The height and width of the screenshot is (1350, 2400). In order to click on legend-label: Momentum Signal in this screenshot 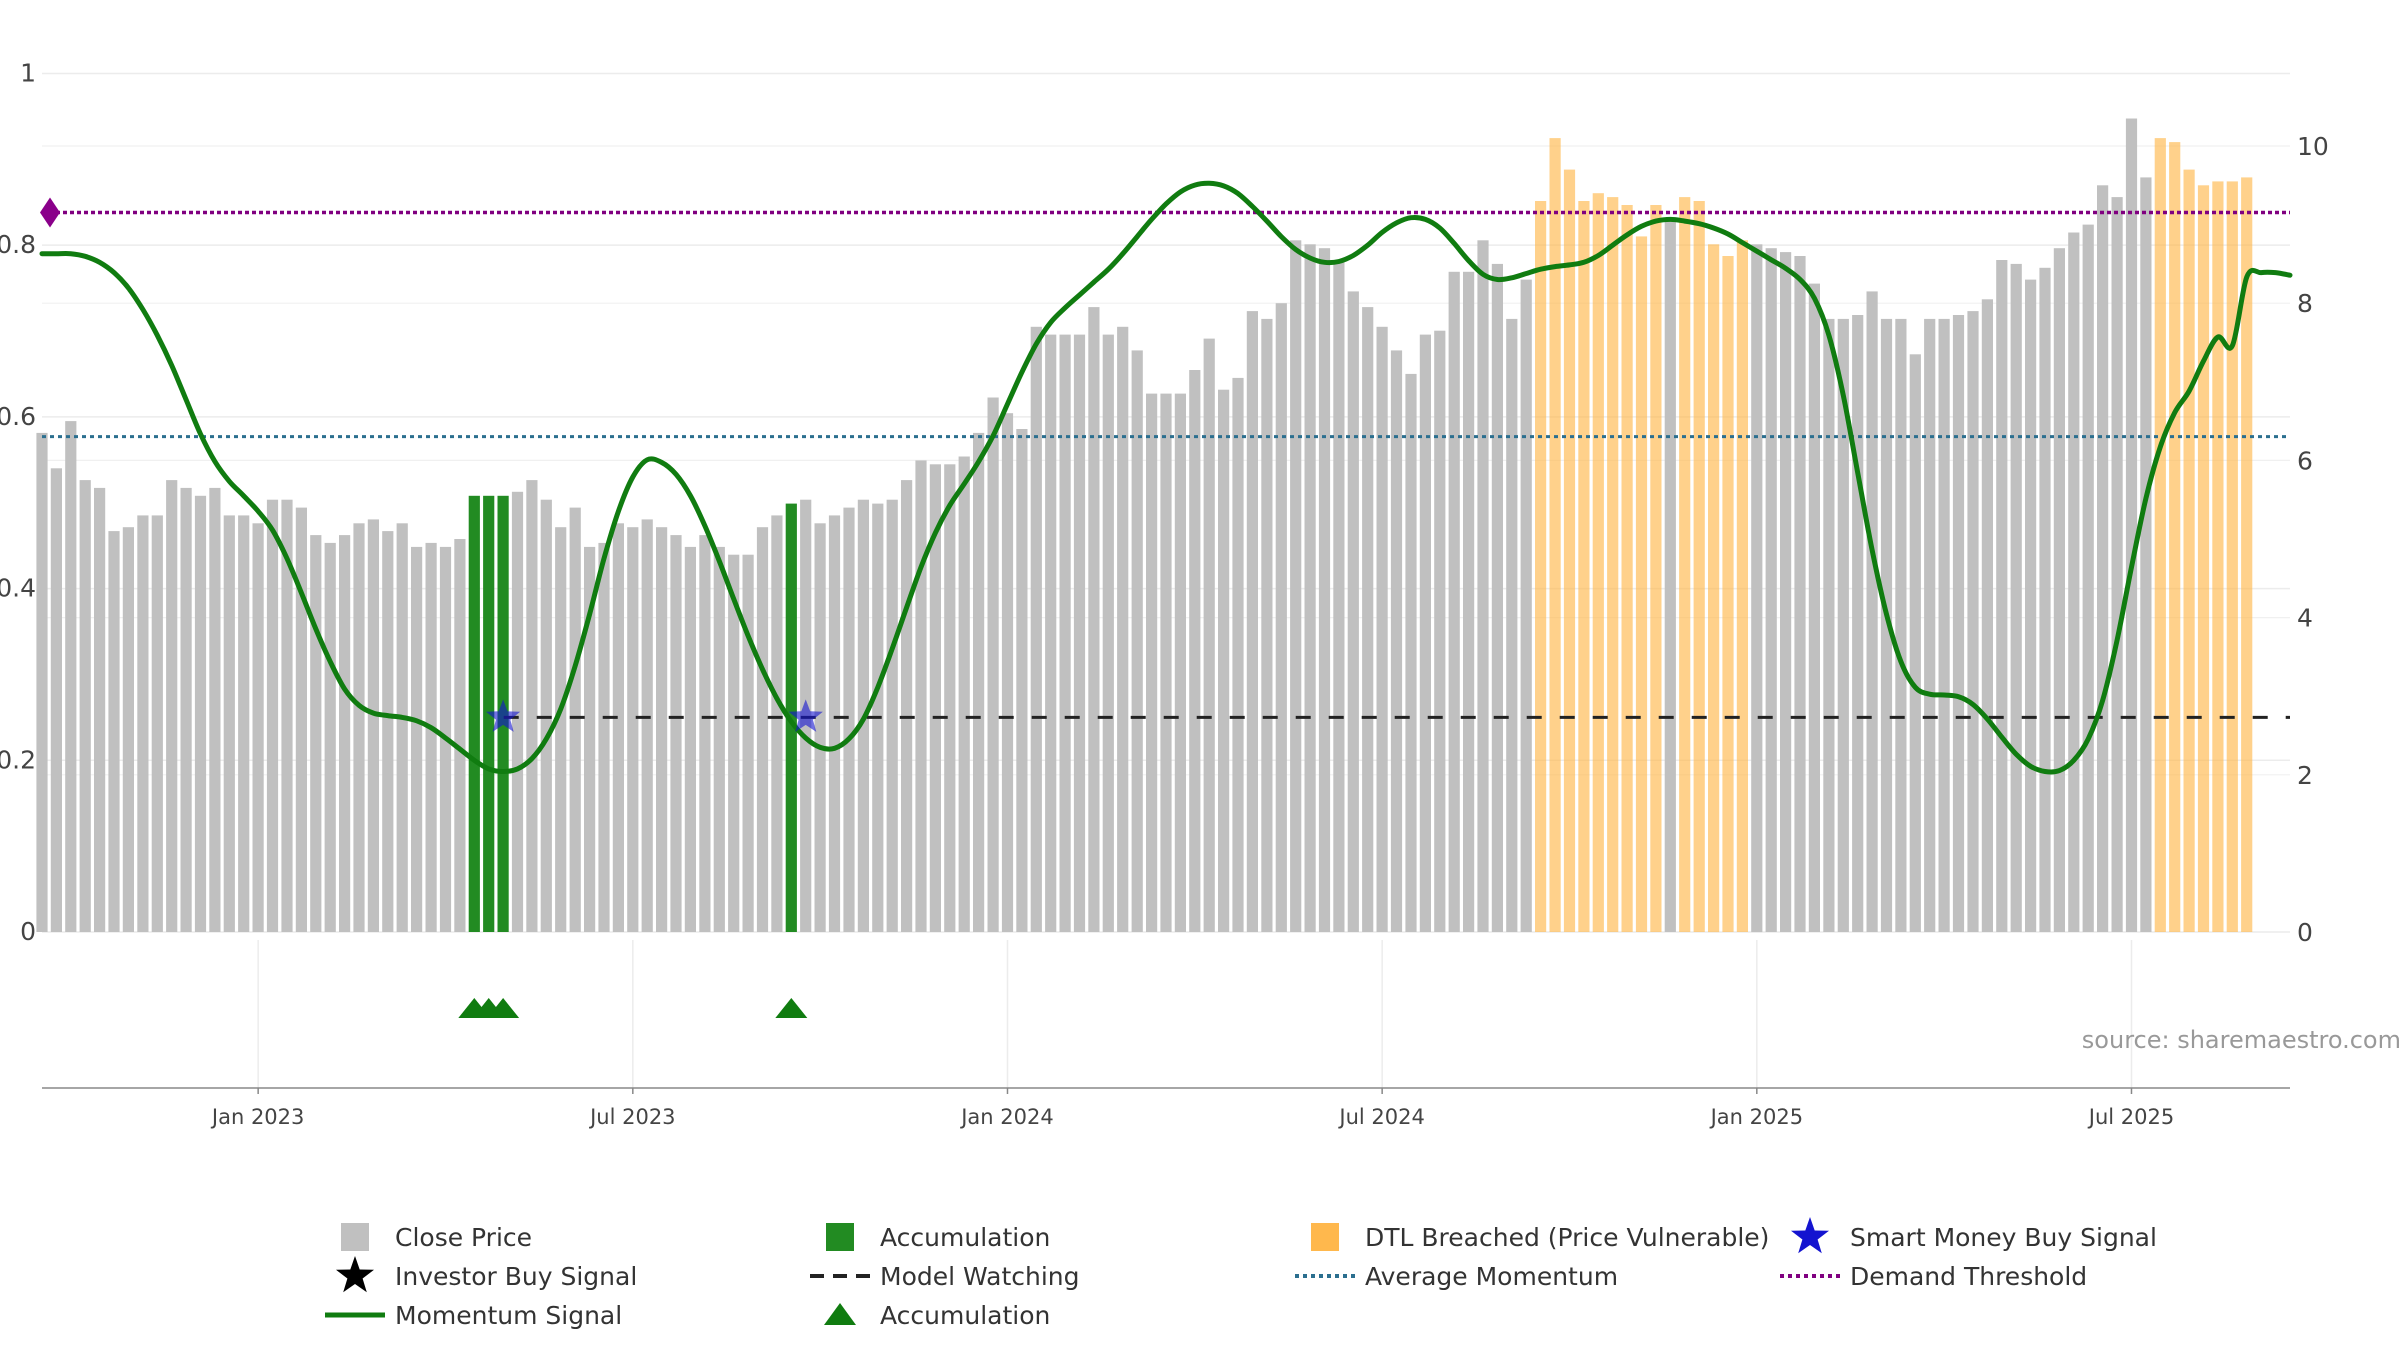, I will do `click(508, 1315)`.